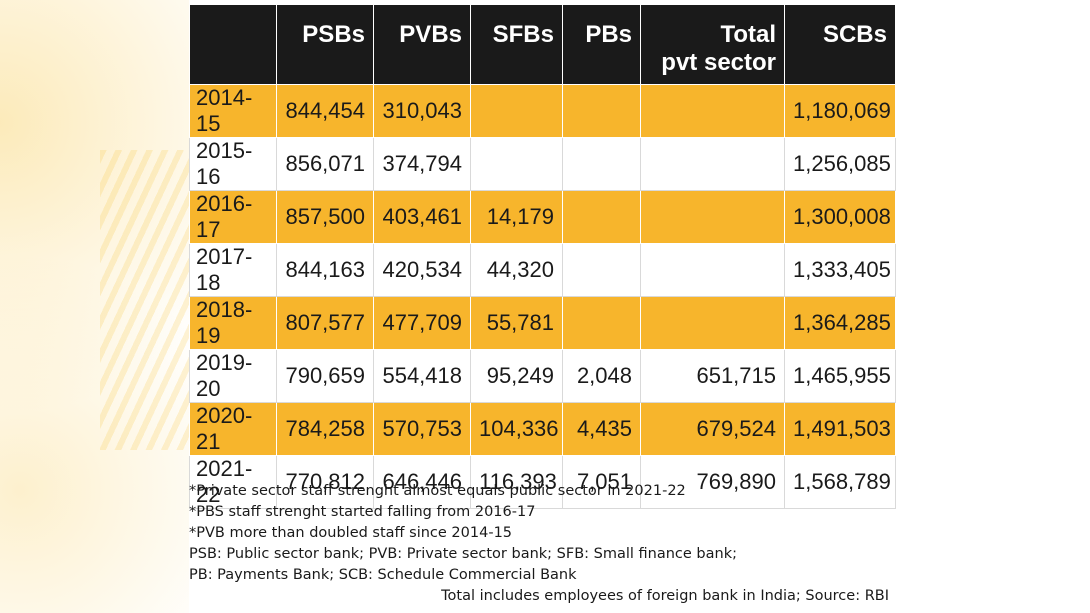 The height and width of the screenshot is (613, 1090). I want to click on table-row: 2014-15 844,454 310,043 1,180,069, so click(542, 111).